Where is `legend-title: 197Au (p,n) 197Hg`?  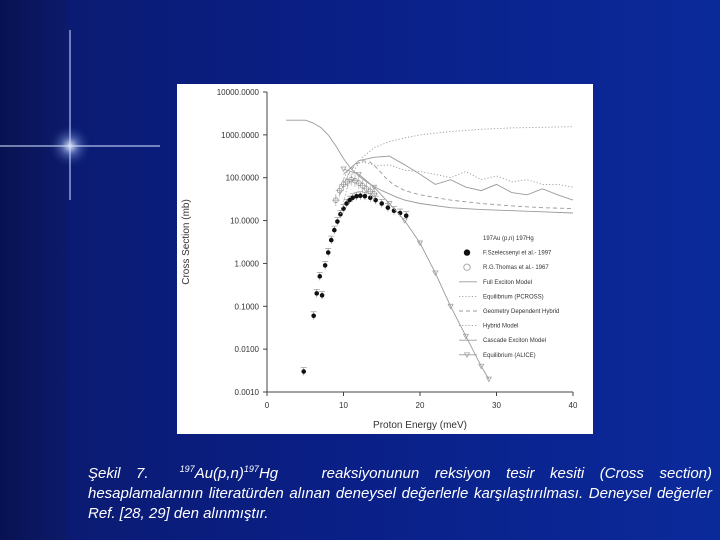 legend-title: 197Au (p,n) 197Hg is located at coordinates (508, 239).